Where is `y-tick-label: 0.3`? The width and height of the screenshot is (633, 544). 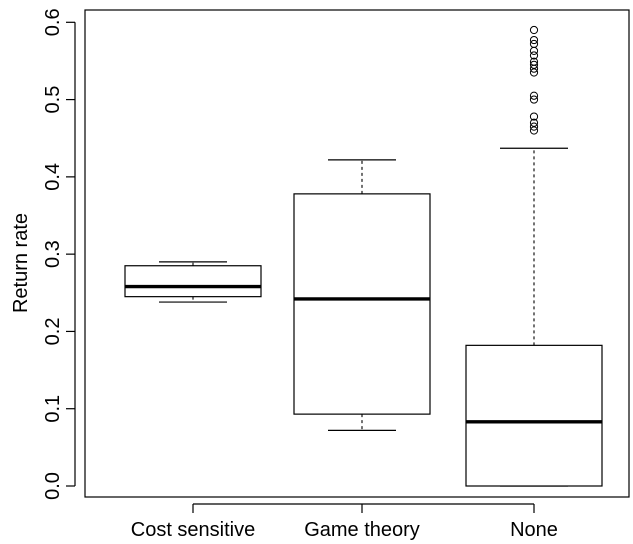 y-tick-label: 0.3 is located at coordinates (53, 254).